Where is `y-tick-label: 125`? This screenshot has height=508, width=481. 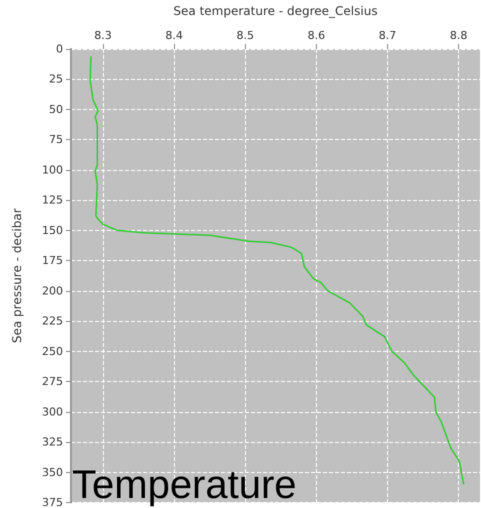
y-tick-label: 125 is located at coordinates (52, 200).